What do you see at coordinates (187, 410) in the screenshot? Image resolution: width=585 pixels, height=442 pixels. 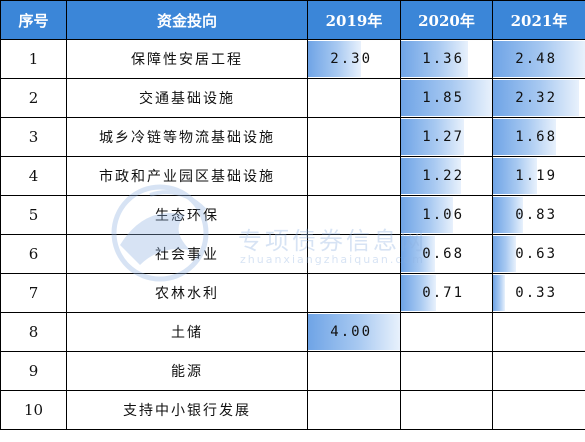 I see `row-fund-use: 支持中小银行发展` at bounding box center [187, 410].